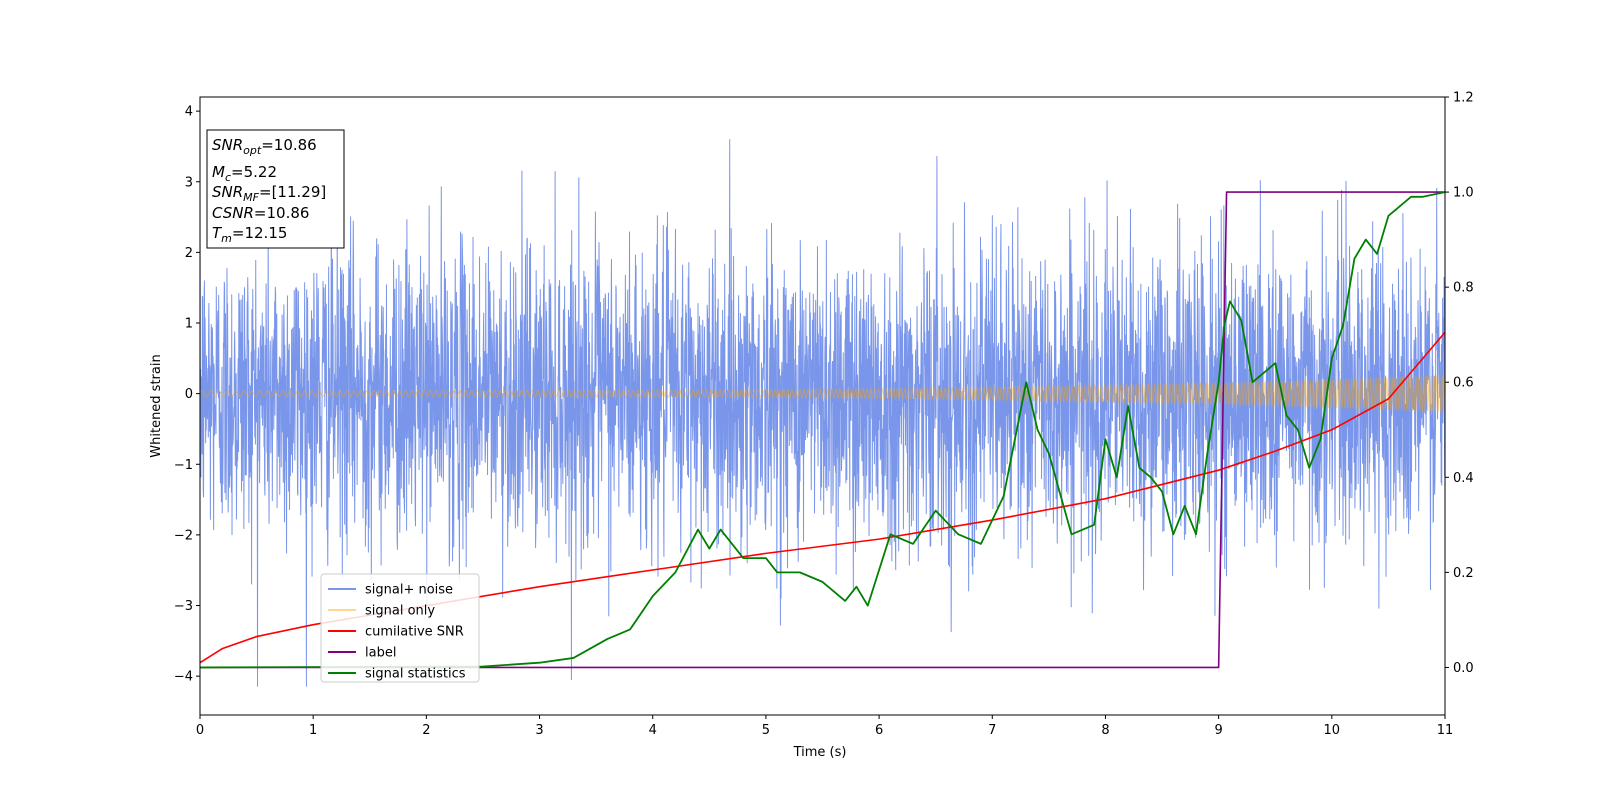 The image size is (1600, 800). I want to click on x-axis-label: Time (s), so click(820, 752).